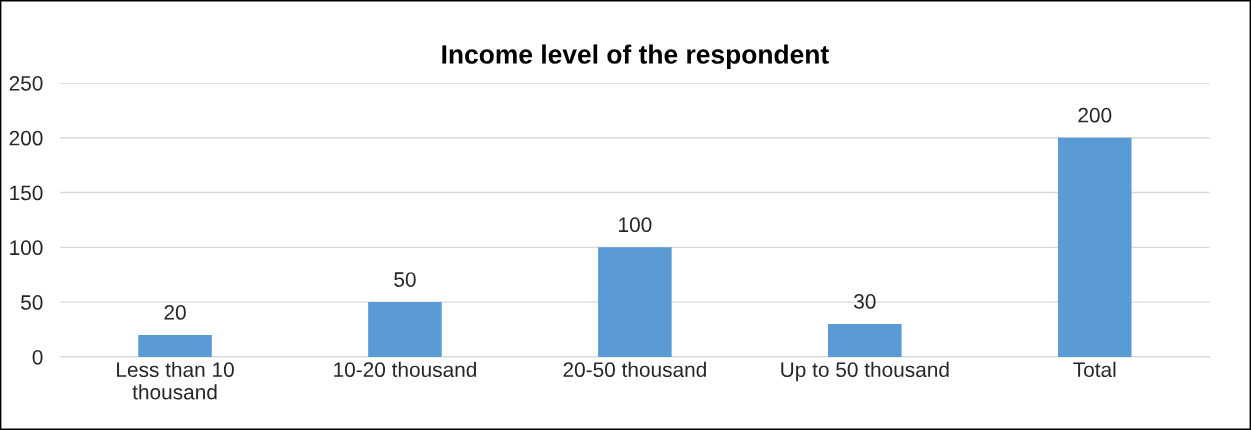 Image resolution: width=1251 pixels, height=430 pixels. What do you see at coordinates (634, 369) in the screenshot?
I see `x-tick-label: 20-50 thousand` at bounding box center [634, 369].